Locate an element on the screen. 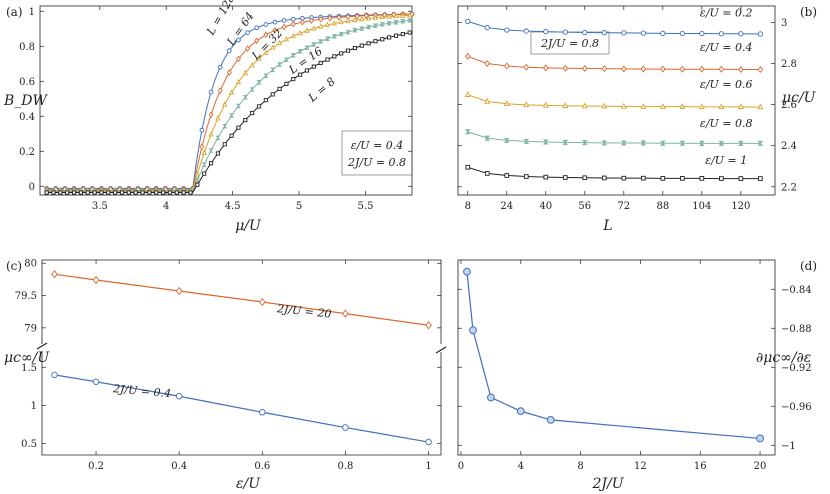 The width and height of the screenshot is (830, 494). panel-b-series-label-4: ε/U = 1 is located at coordinates (726, 160).